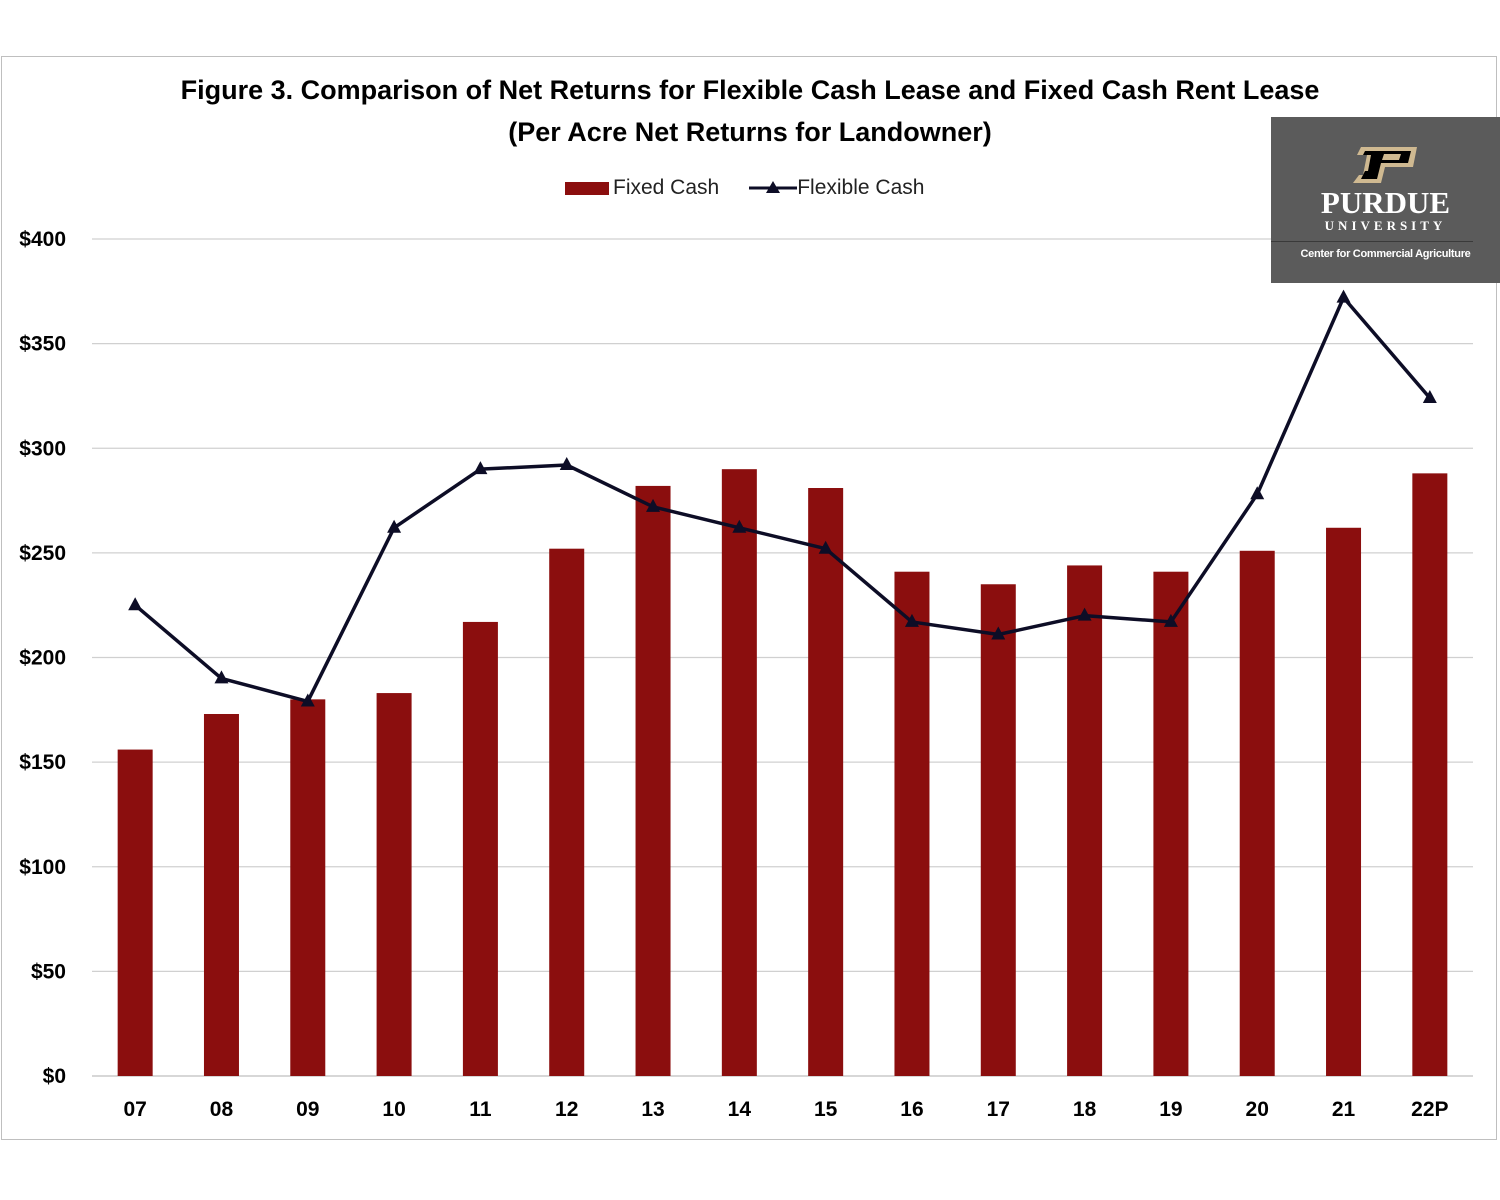  I want to click on x-tick-label: 12, so click(566, 1109).